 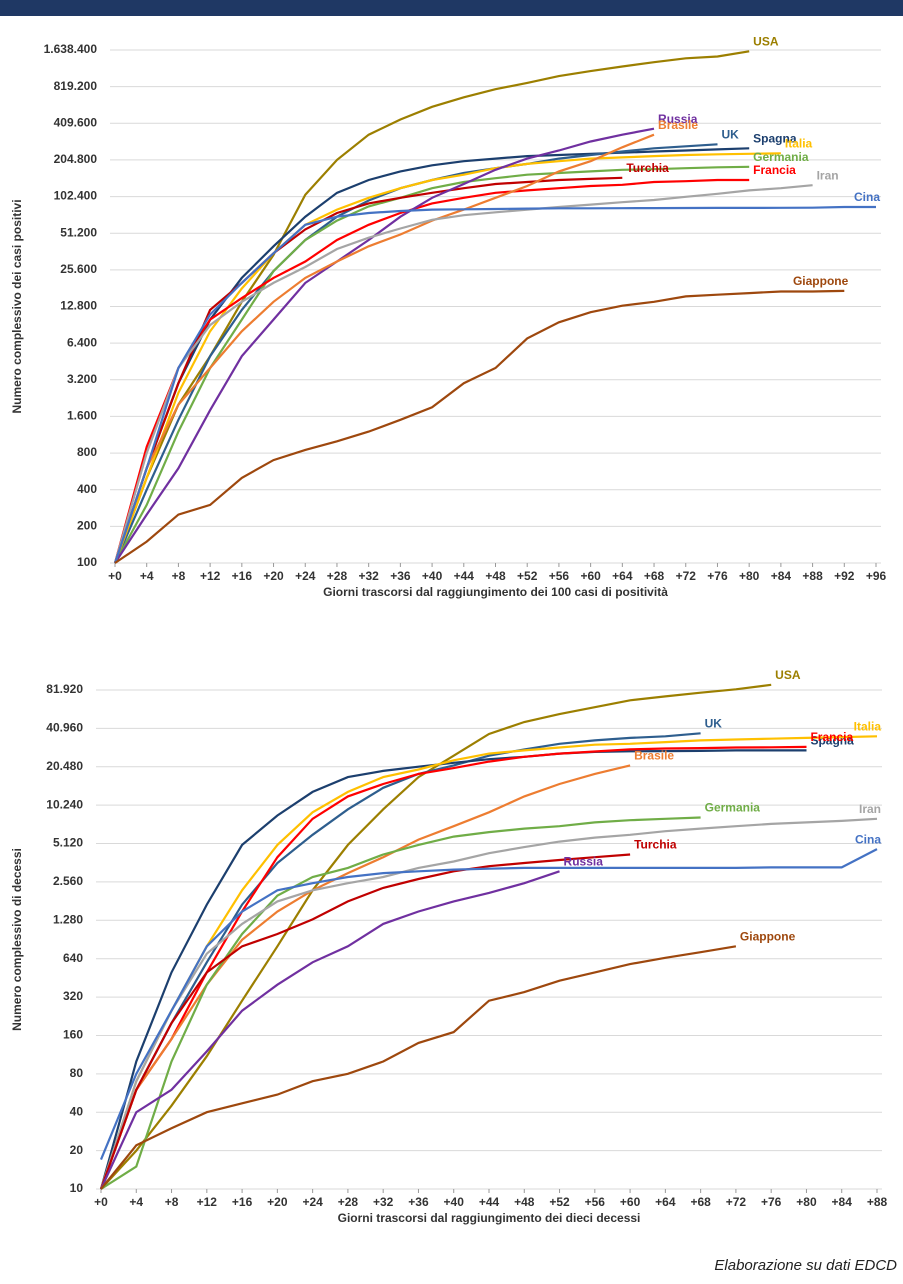 I want to click on x-tick-label: +32, so click(x=368, y=576).